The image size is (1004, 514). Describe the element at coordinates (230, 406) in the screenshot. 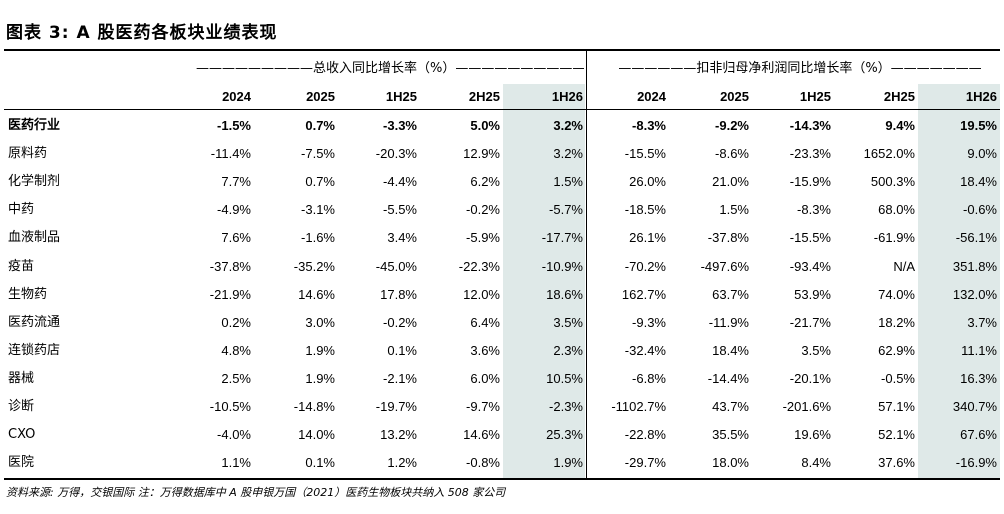

I see `table-cell: -10.5%` at that location.